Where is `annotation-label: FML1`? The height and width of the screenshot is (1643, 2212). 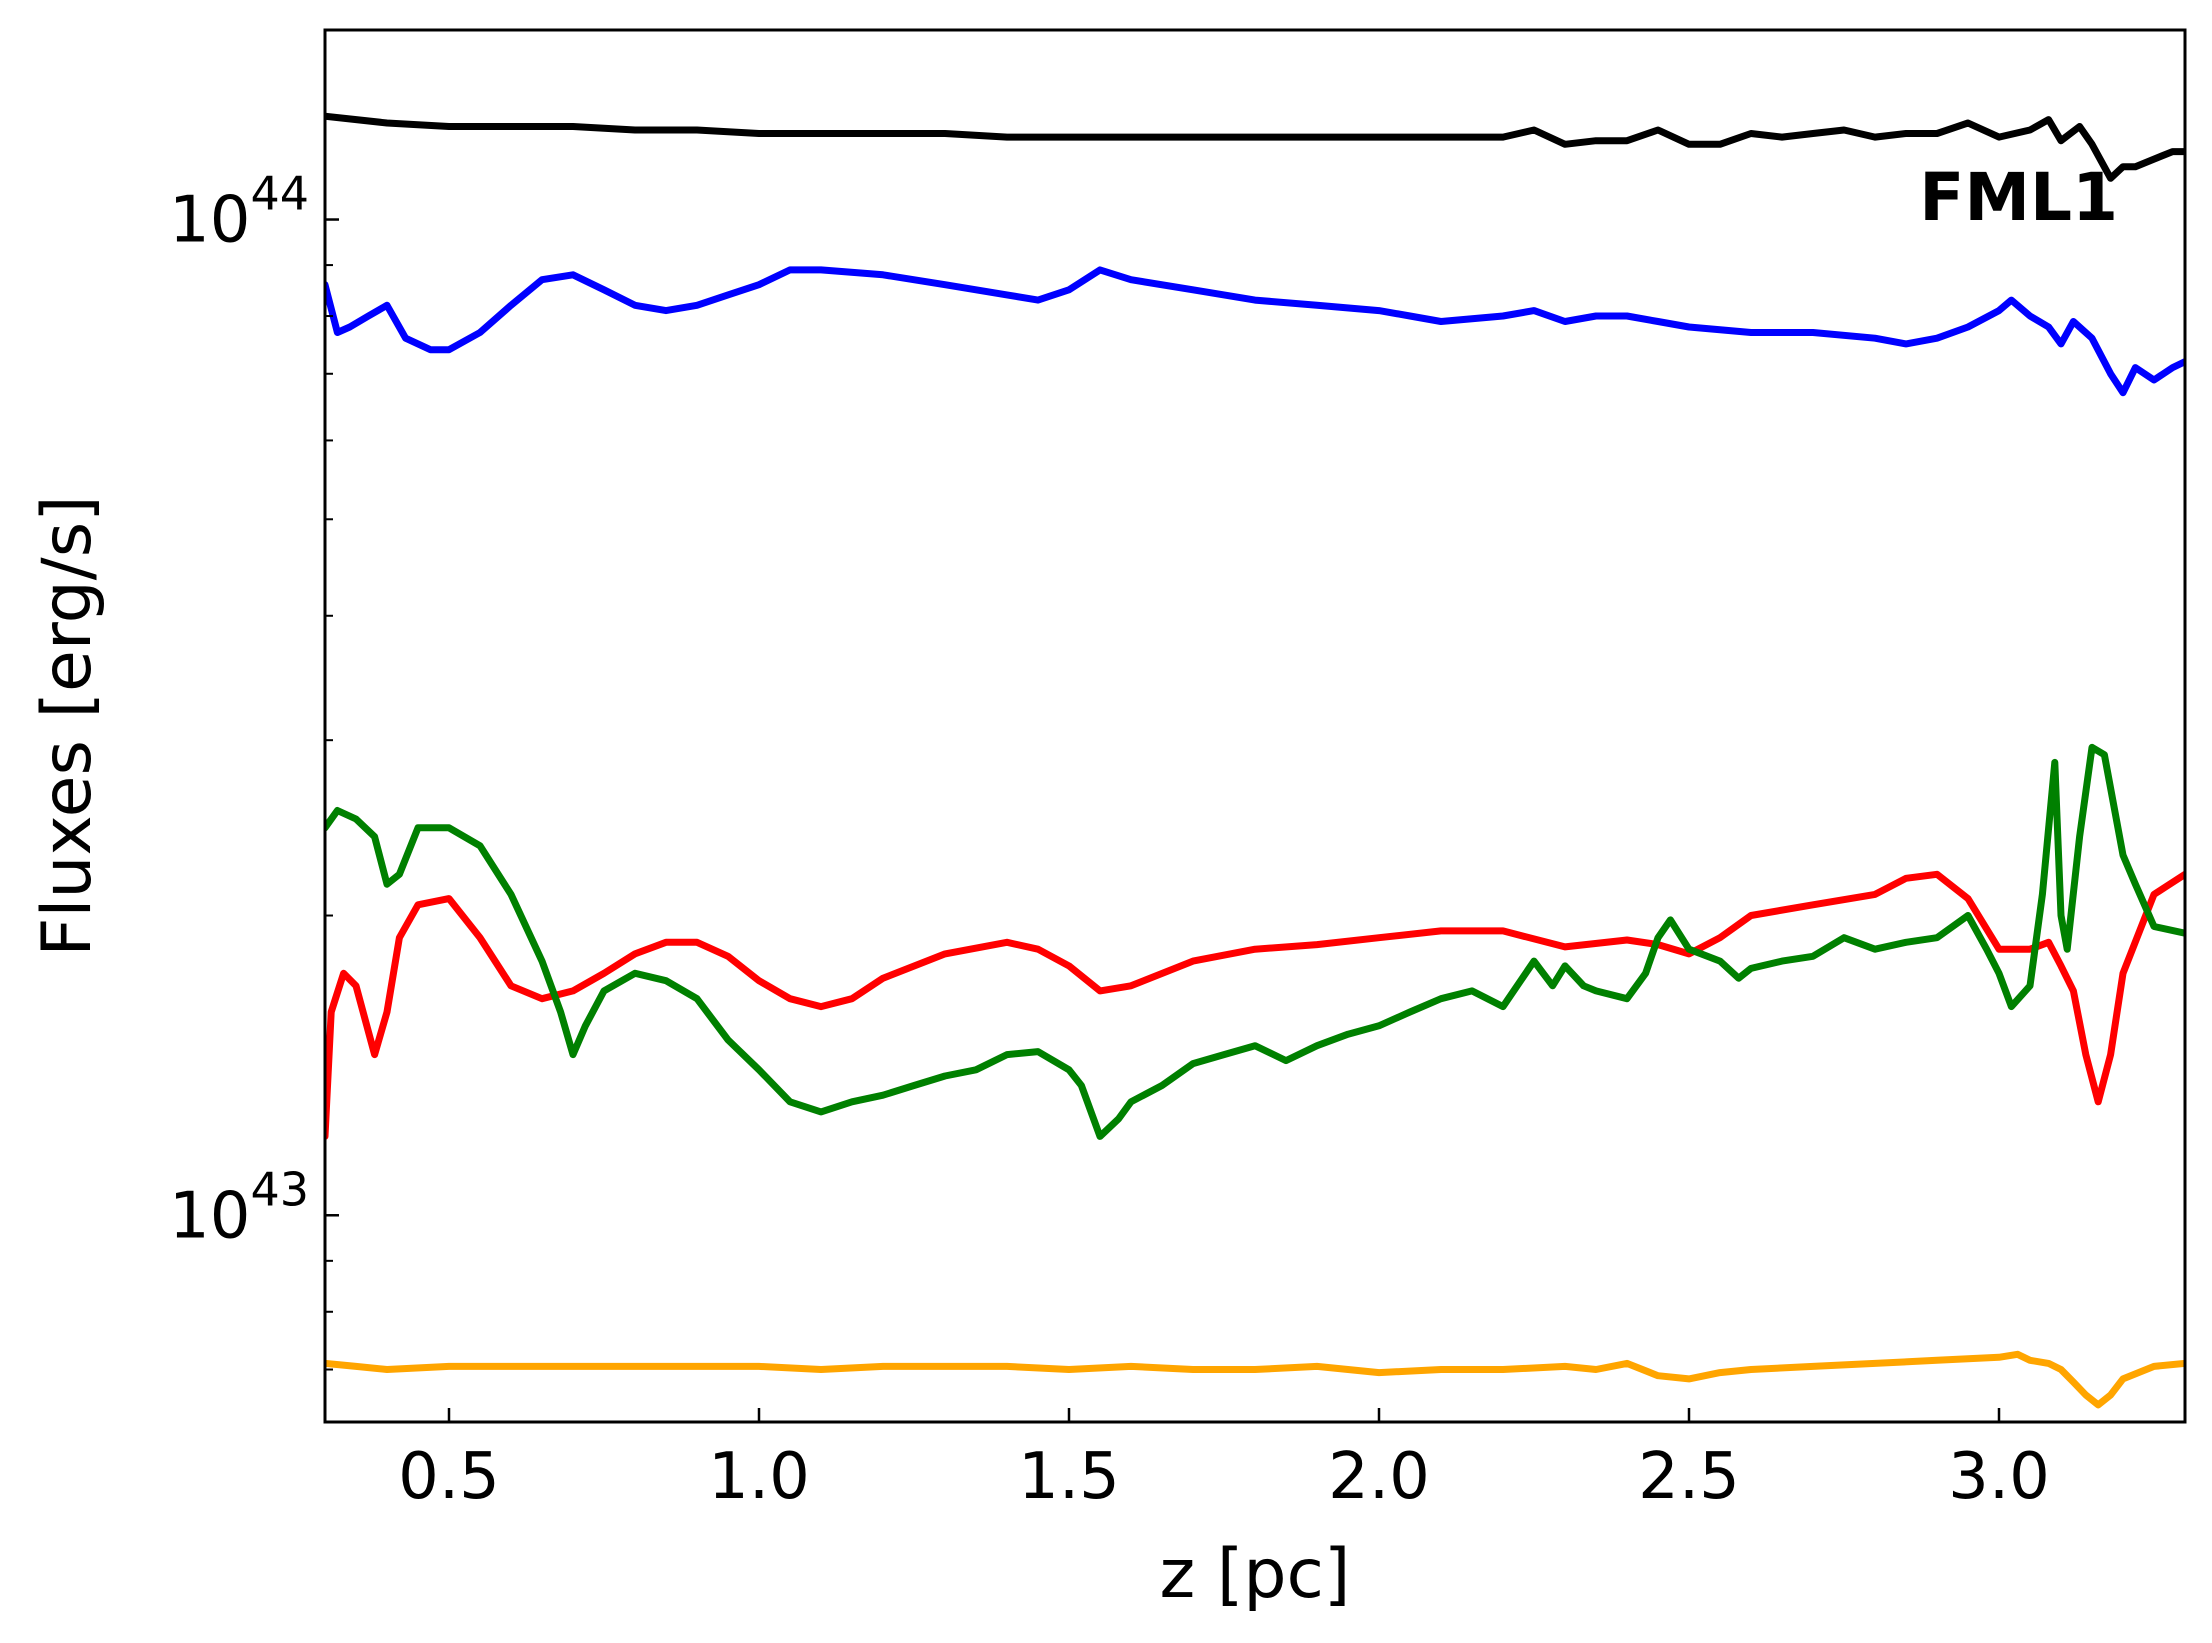 annotation-label: FML1 is located at coordinates (2018, 197).